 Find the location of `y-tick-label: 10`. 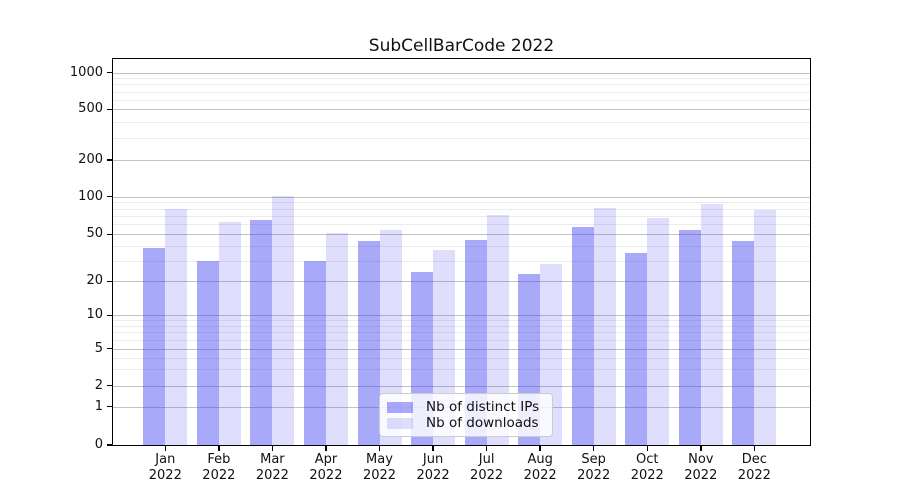

y-tick-label: 10 is located at coordinates (94, 315).